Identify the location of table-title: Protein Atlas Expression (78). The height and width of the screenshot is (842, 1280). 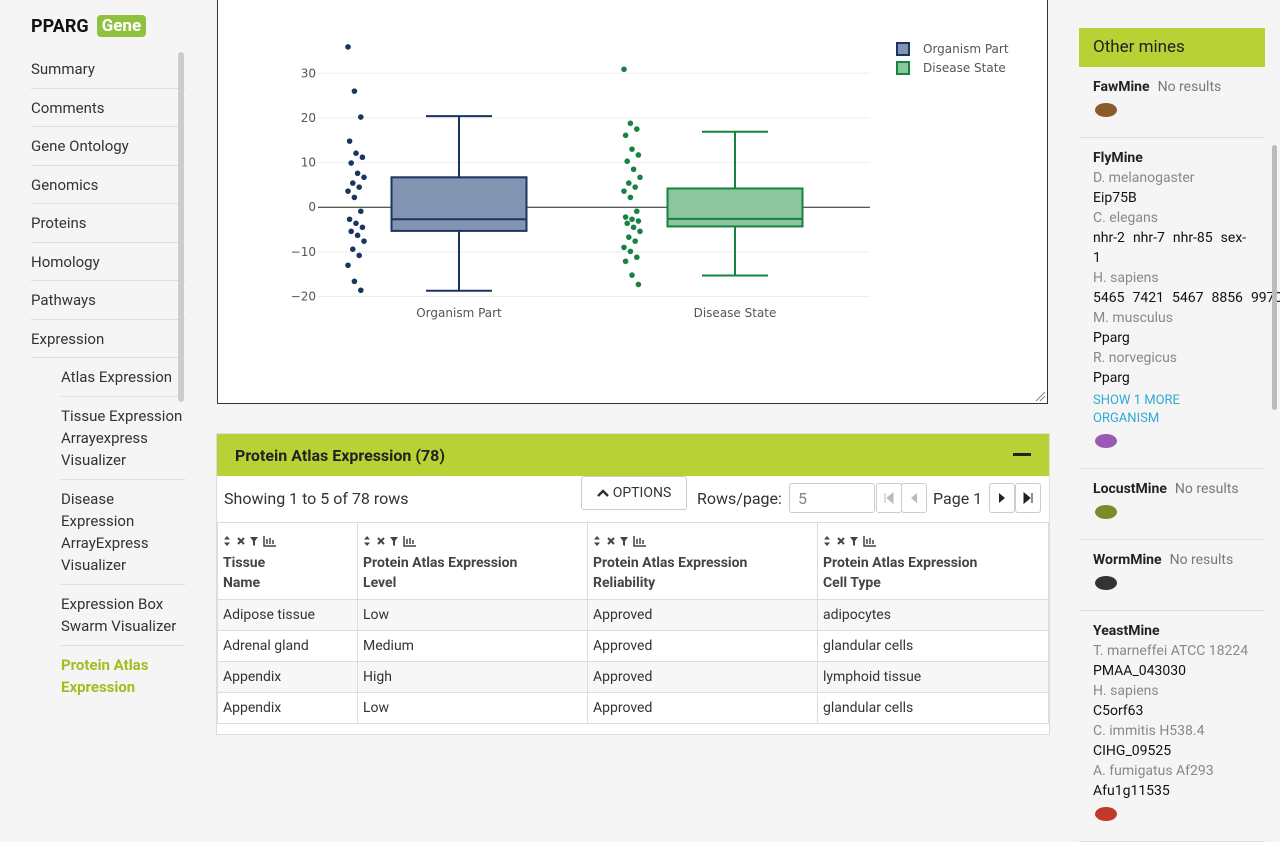
(340, 455).